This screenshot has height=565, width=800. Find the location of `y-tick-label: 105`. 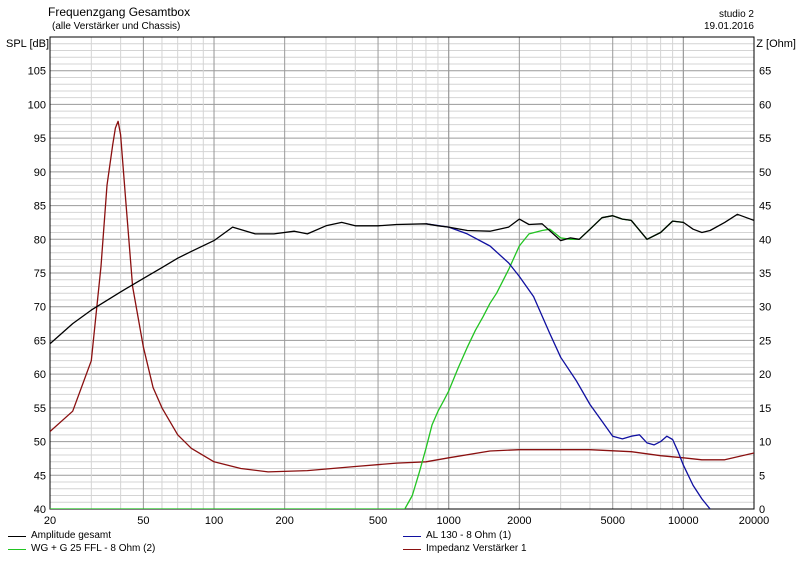

y-tick-label: 105 is located at coordinates (37, 72).